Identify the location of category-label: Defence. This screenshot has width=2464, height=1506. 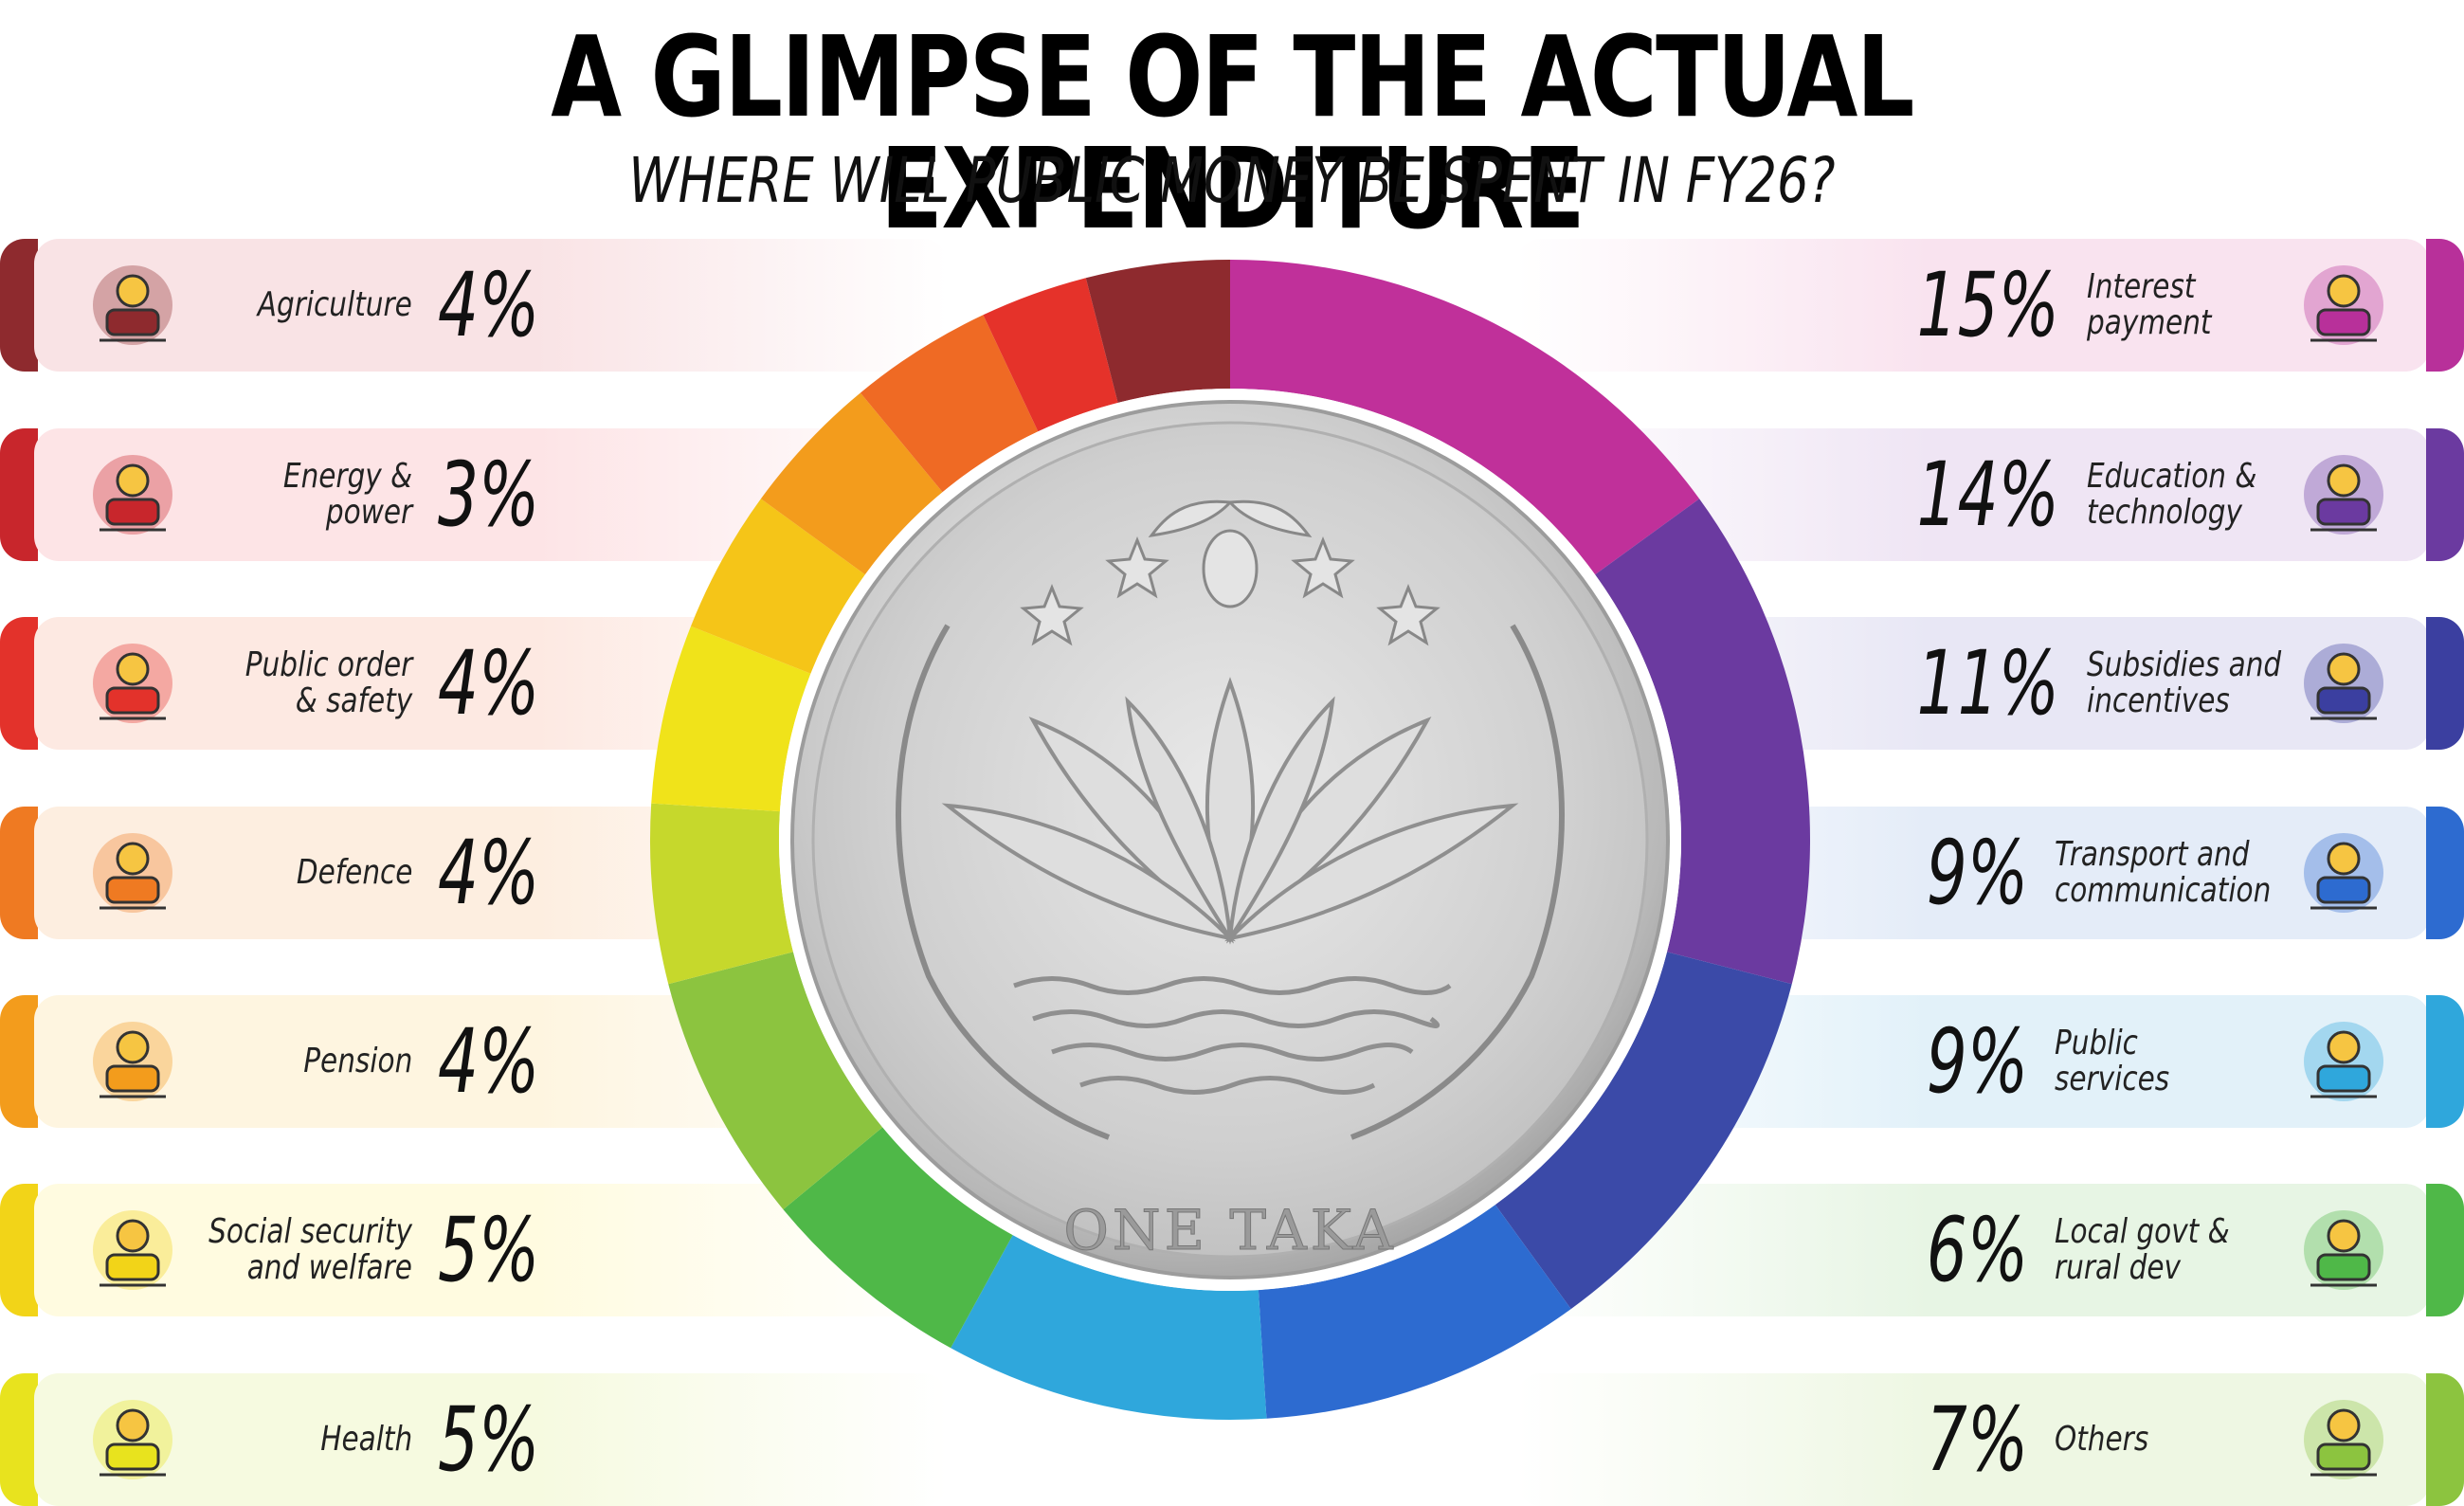
(354, 873).